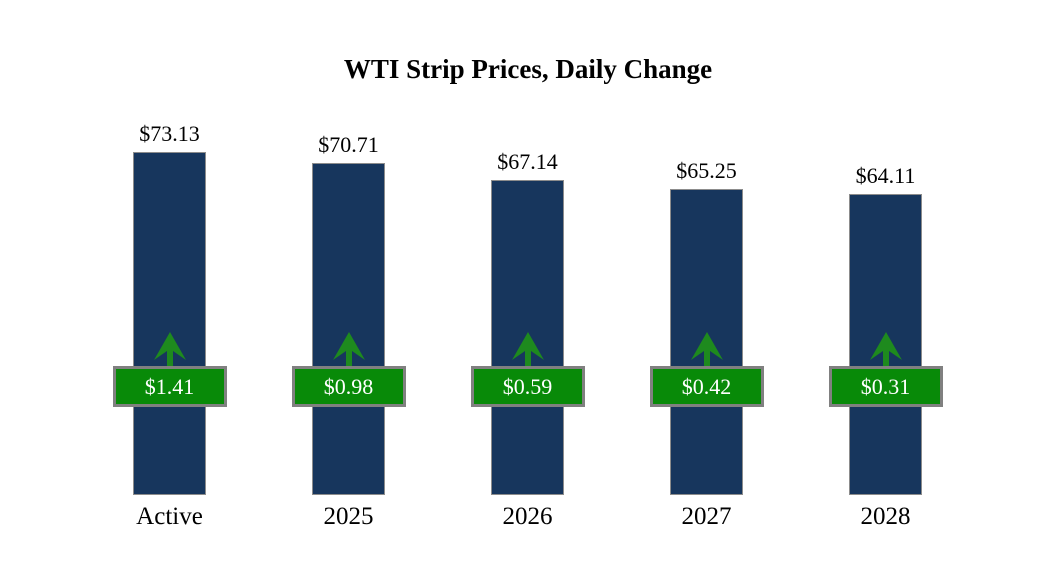  What do you see at coordinates (706, 170) in the screenshot?
I see `price-label: $65.25` at bounding box center [706, 170].